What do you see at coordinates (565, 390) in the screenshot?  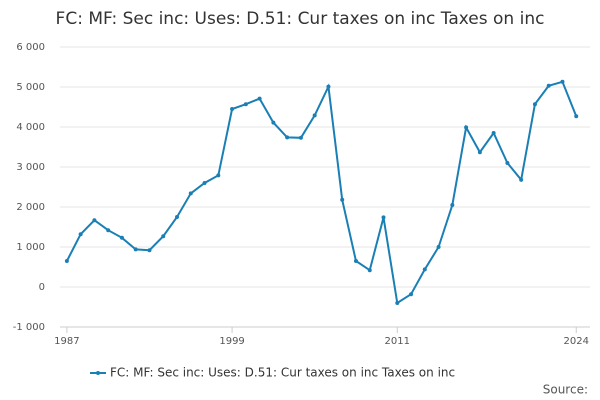 I see `source: Source:` at bounding box center [565, 390].